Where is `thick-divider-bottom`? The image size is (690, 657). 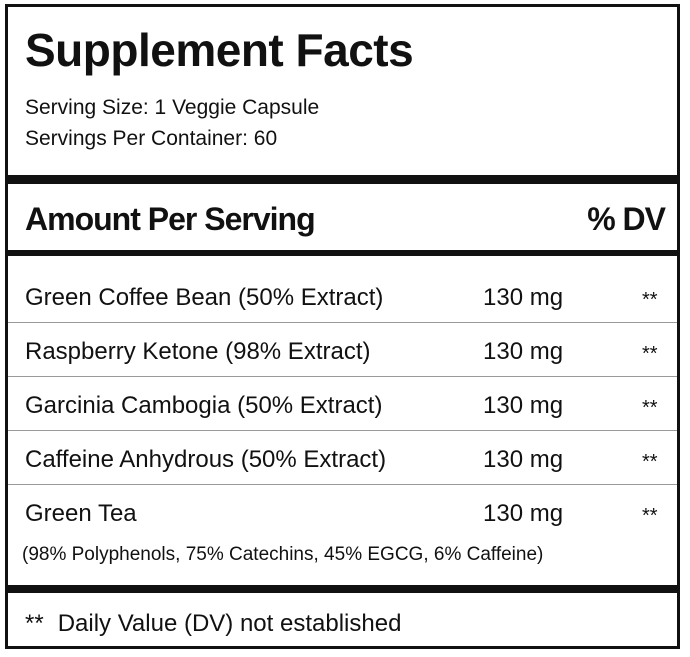
thick-divider-bottom is located at coordinates (342, 589).